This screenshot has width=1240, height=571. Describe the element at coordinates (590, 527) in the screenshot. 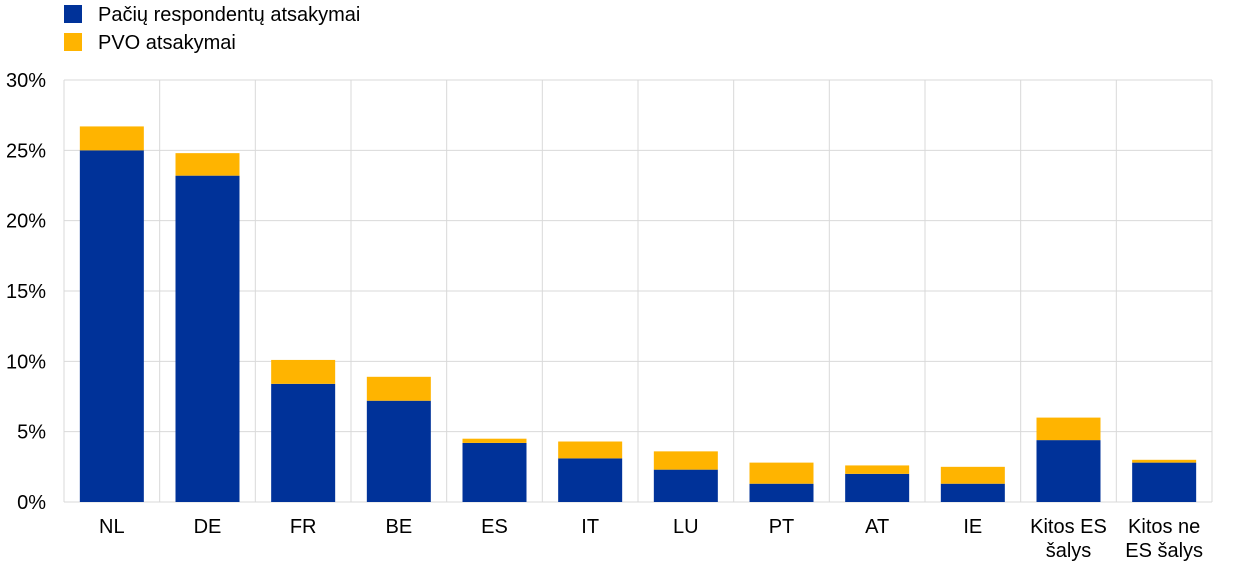

I see `x-category-label: IT` at that location.